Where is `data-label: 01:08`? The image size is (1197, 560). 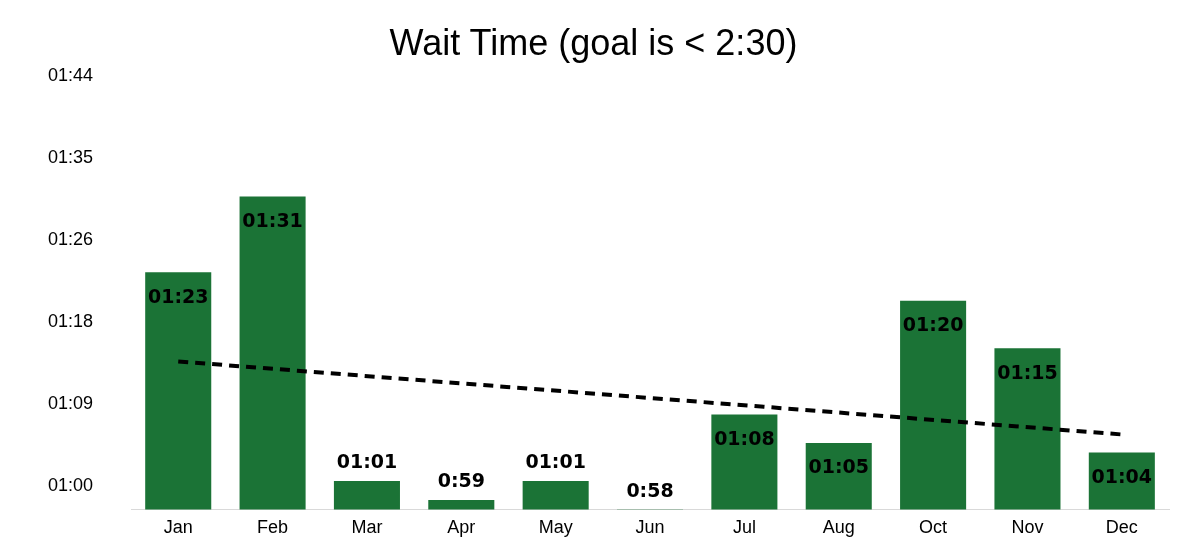
data-label: 01:08 is located at coordinates (744, 438).